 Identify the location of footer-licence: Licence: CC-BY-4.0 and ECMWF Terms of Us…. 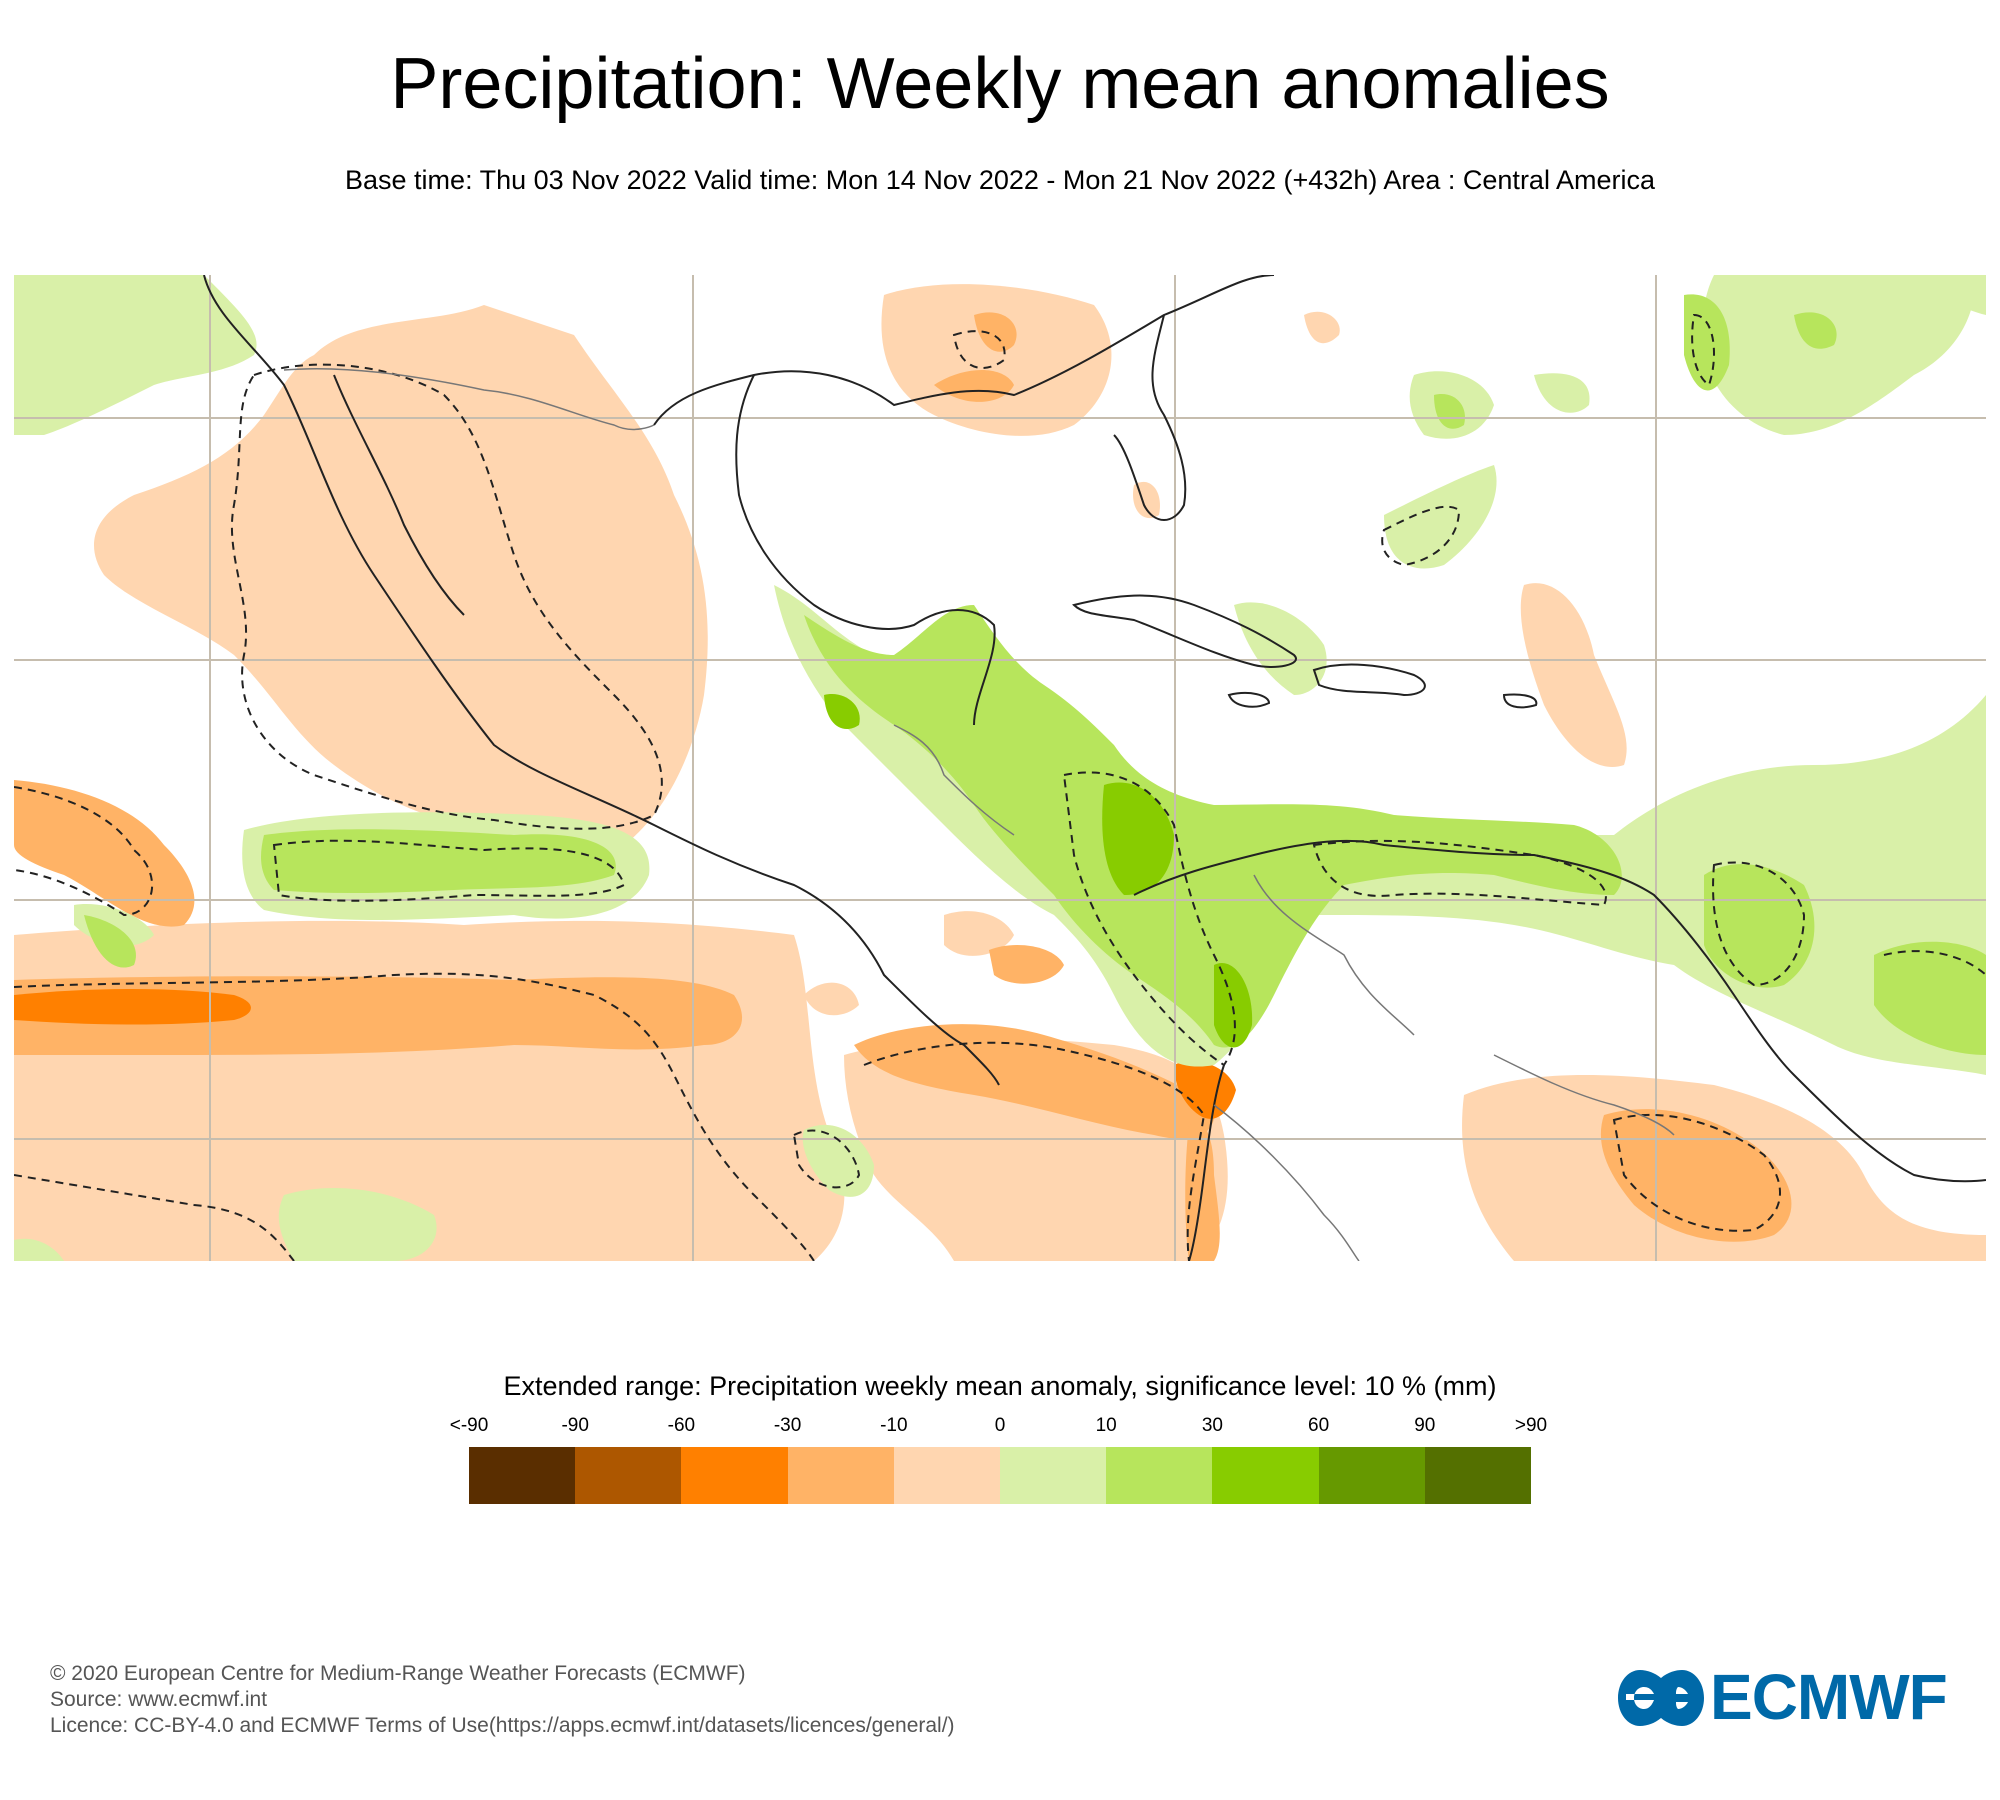
(502, 1725).